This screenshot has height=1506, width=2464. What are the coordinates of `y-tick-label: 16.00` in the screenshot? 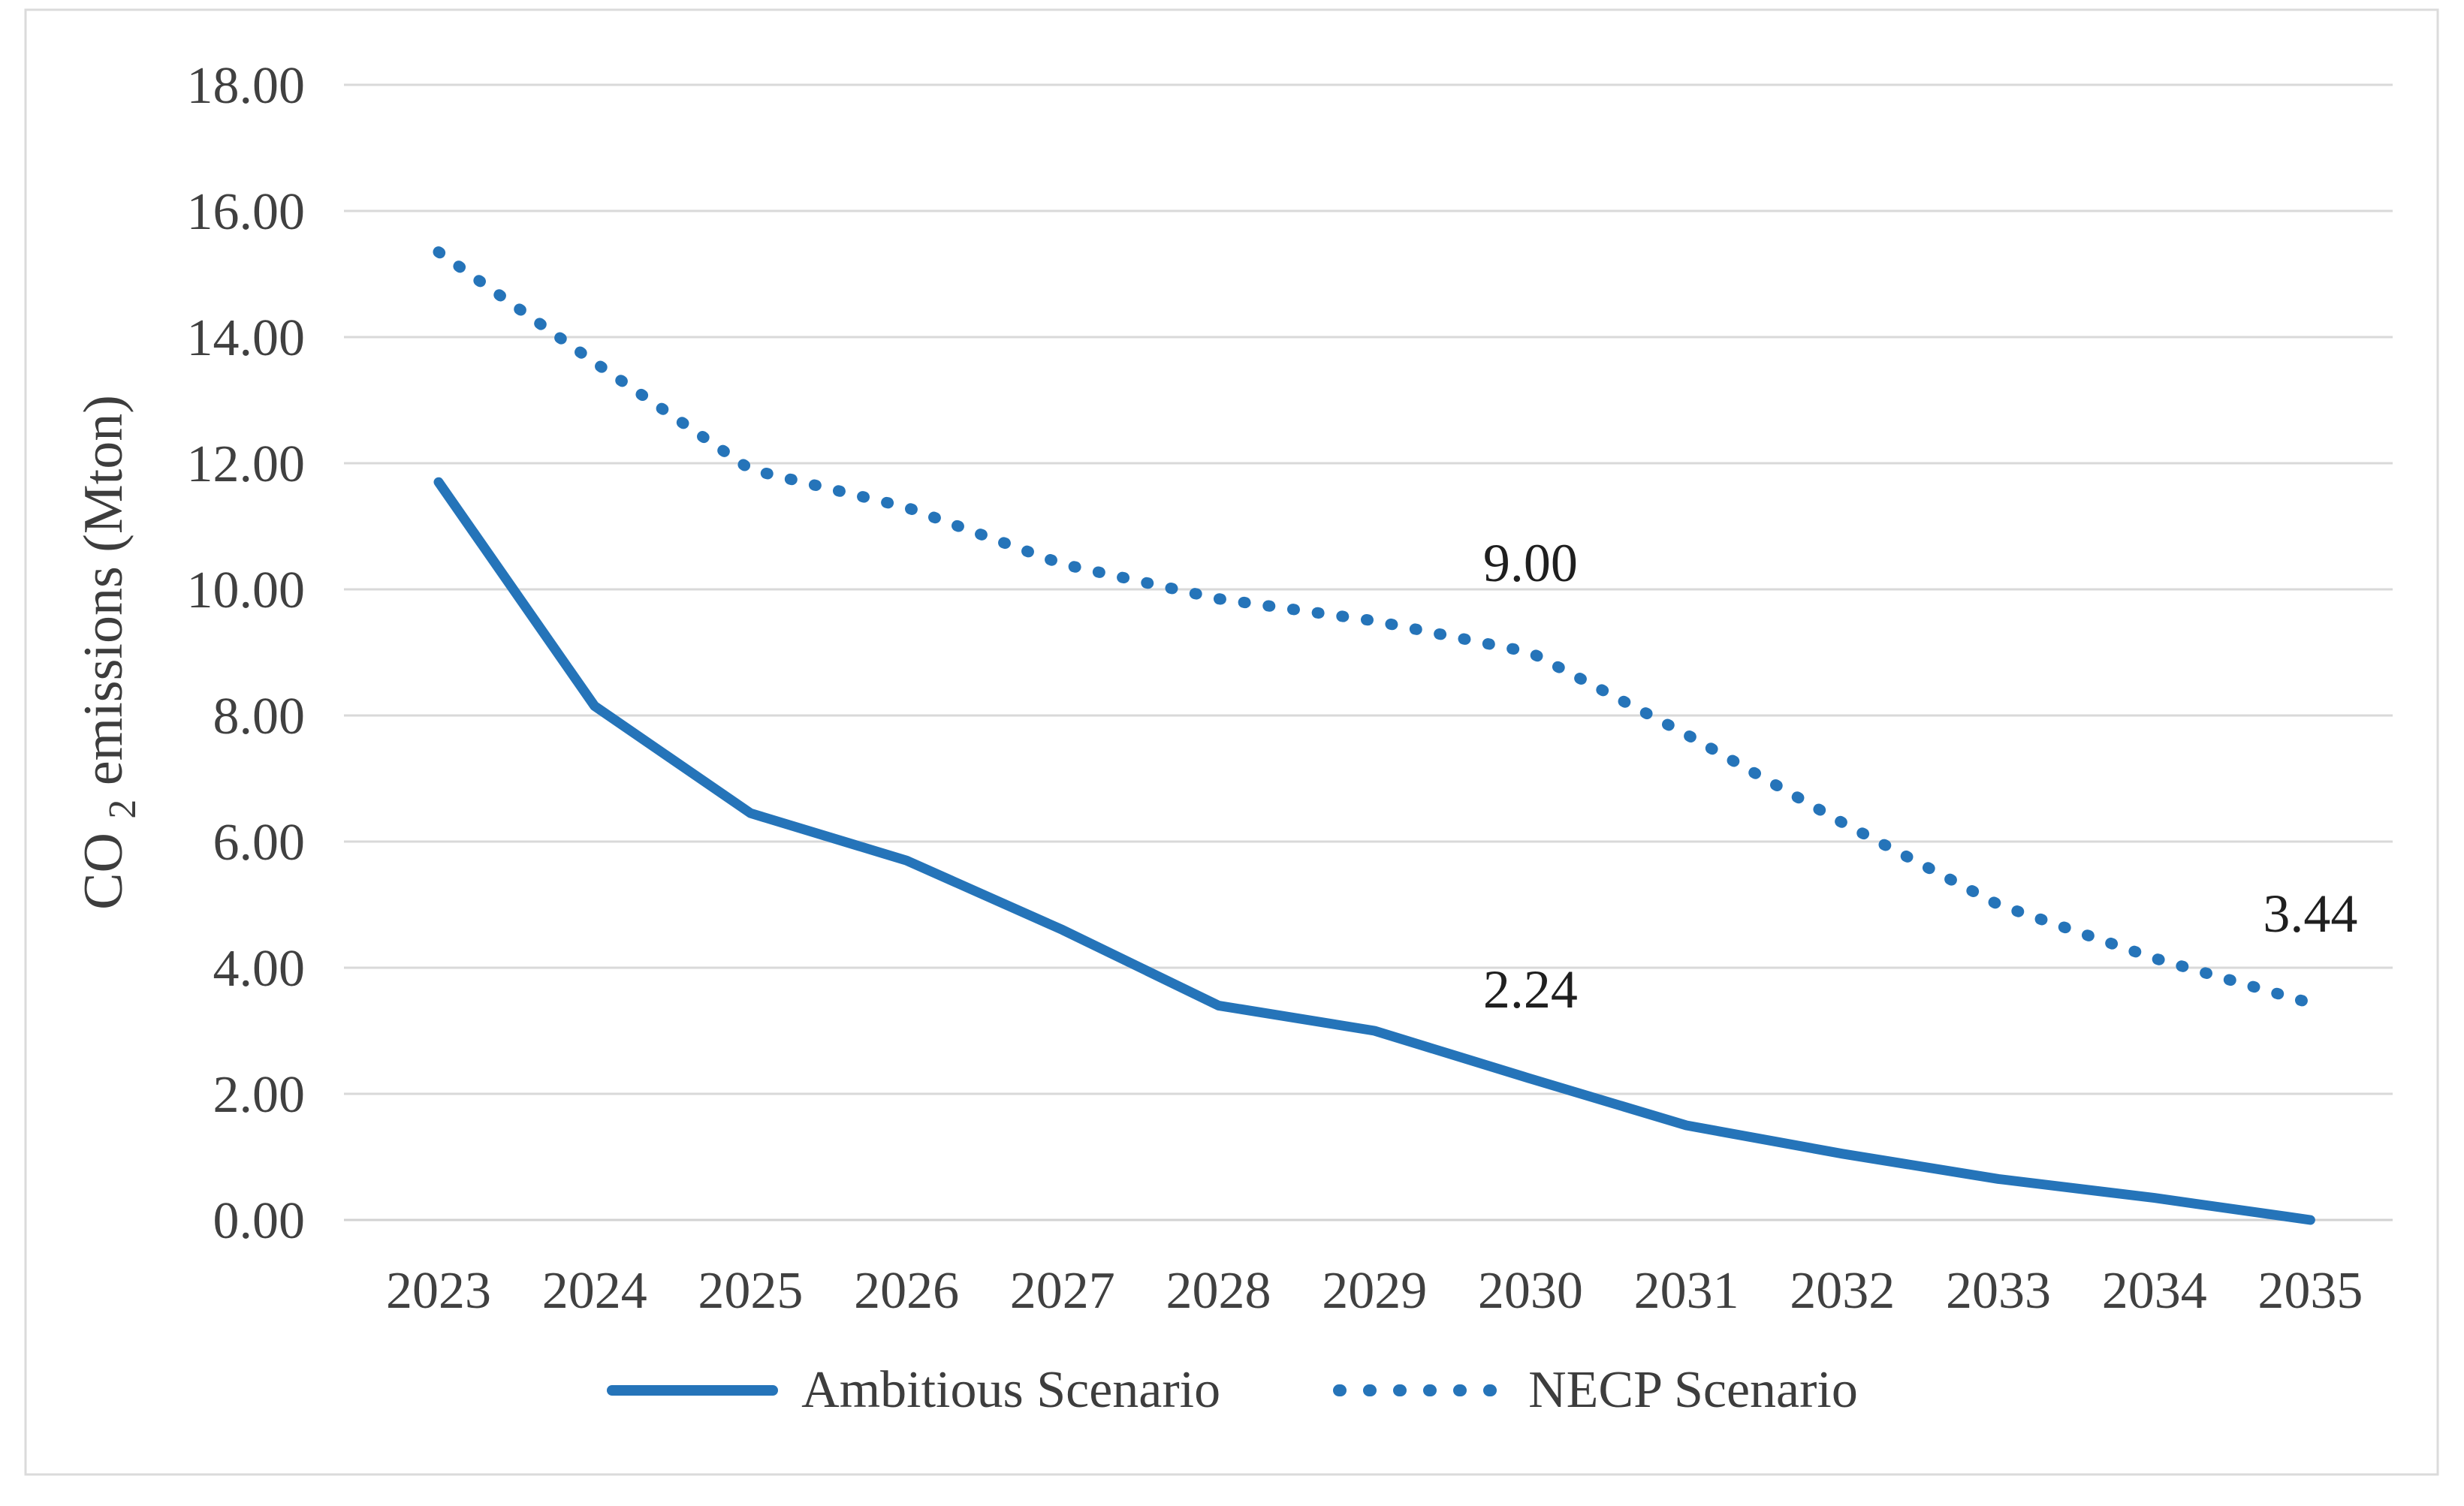 It's located at (246, 212).